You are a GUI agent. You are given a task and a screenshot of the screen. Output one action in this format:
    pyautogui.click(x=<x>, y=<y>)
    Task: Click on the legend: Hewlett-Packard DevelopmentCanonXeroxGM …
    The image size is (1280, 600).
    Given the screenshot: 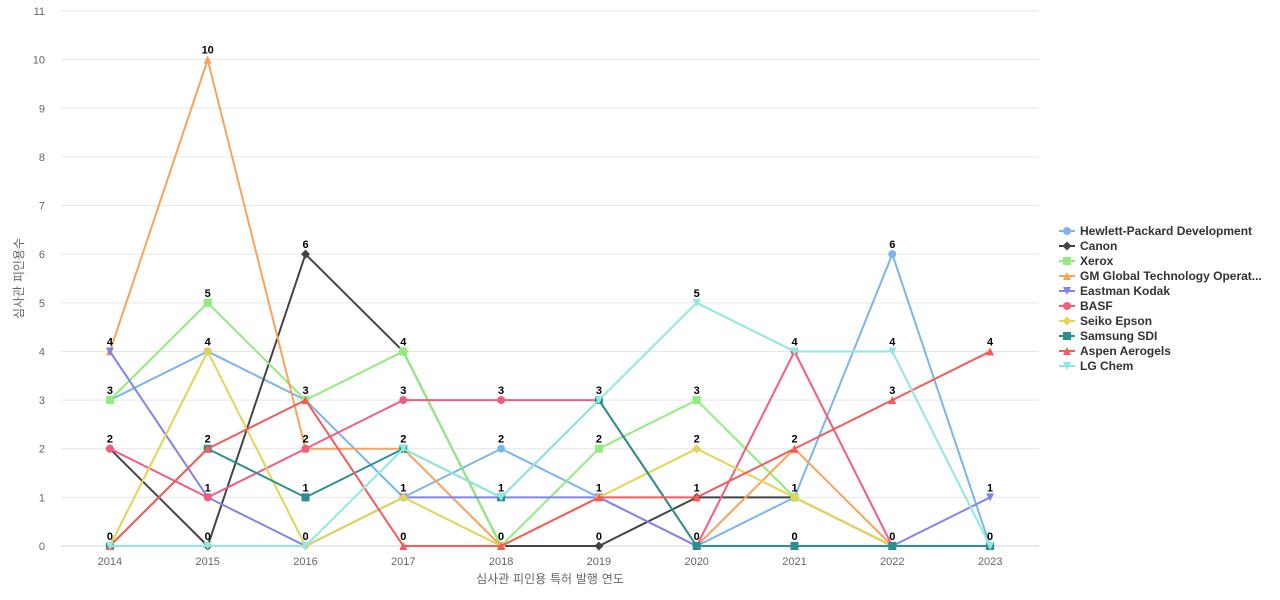 What is the action you would take?
    pyautogui.click(x=1160, y=298)
    